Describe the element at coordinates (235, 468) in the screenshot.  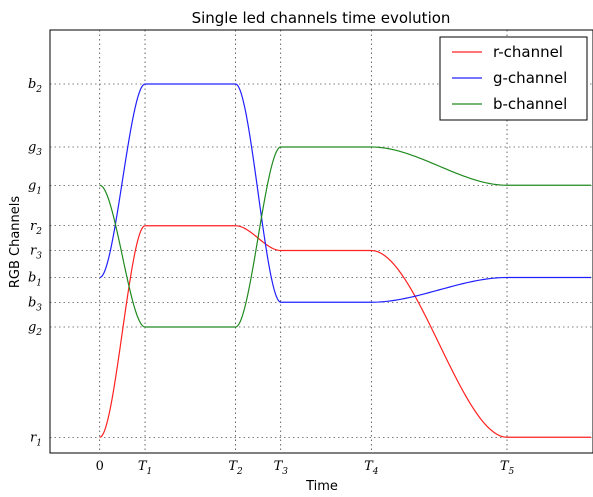
I see `x-tick-label: T2` at that location.